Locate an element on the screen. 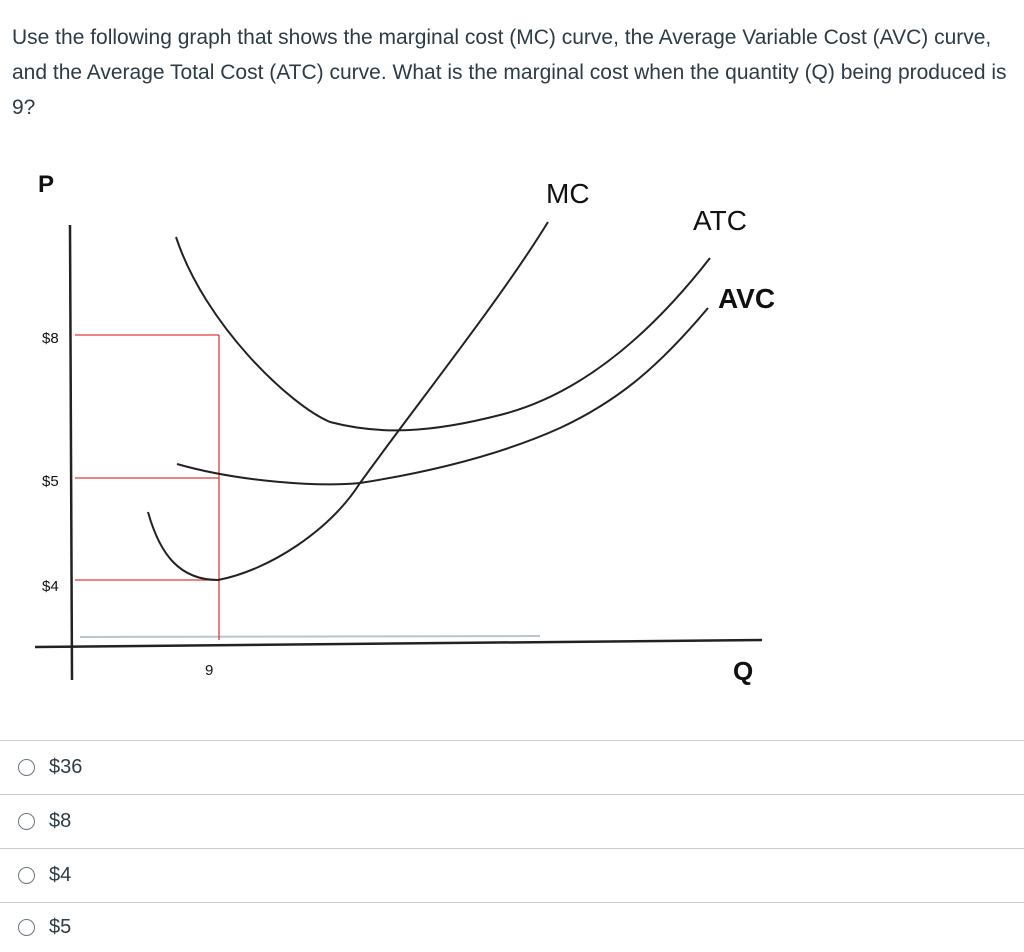 The height and width of the screenshot is (952, 1024). answer-option-4: $5 is located at coordinates (512, 927).